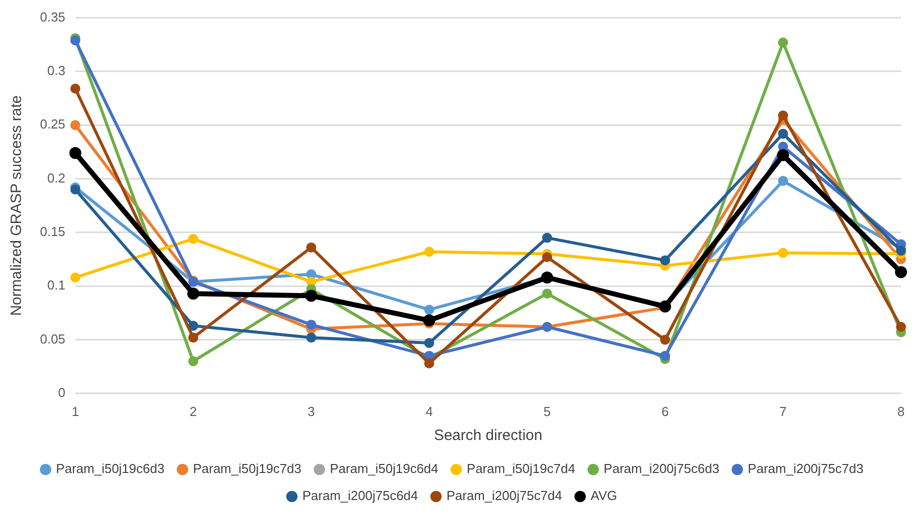 This screenshot has height=517, width=921. I want to click on y-tick-label: 0.15, so click(53, 232).